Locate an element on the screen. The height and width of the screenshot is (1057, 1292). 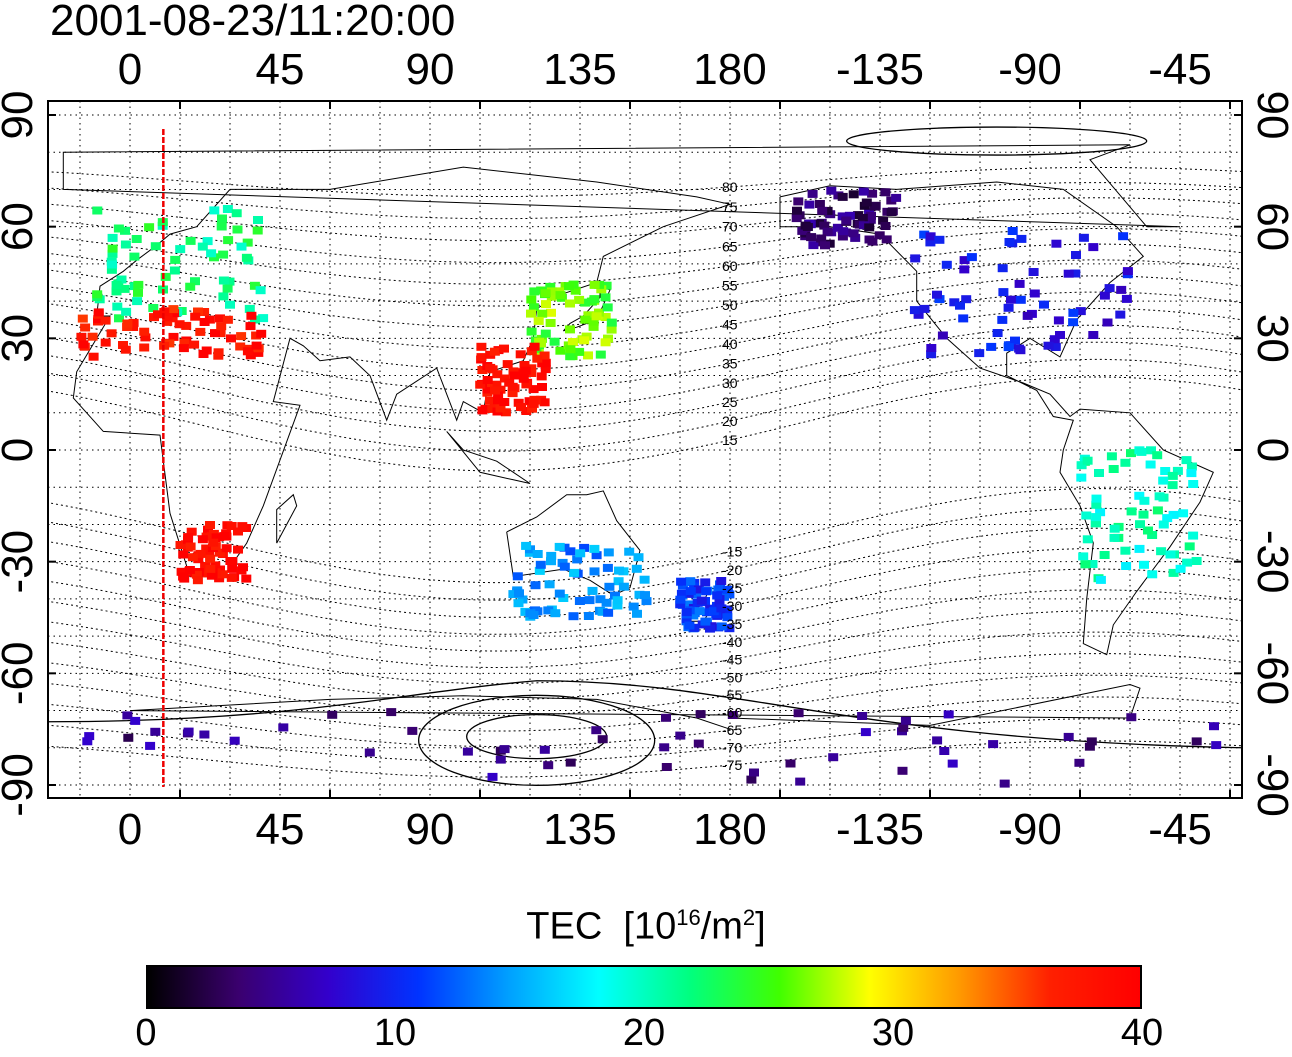
mag-lat-label: 70 is located at coordinates (730, 227).